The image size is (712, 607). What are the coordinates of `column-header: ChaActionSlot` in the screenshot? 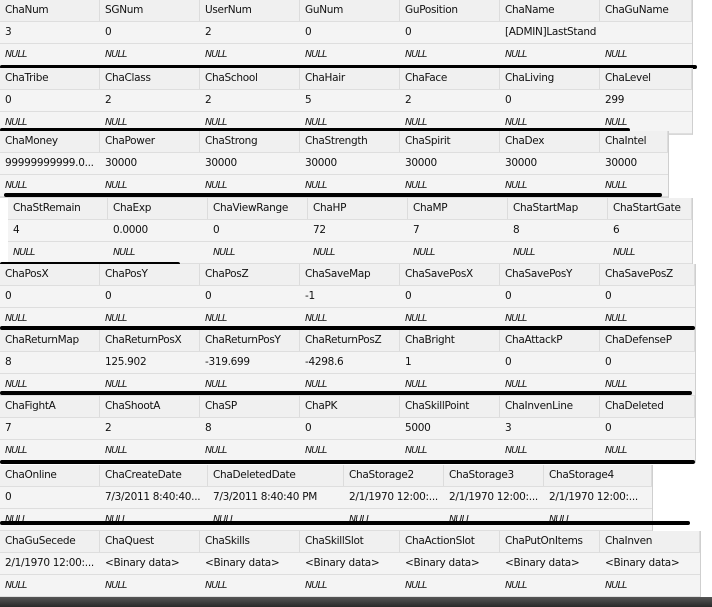 It's located at (450, 541).